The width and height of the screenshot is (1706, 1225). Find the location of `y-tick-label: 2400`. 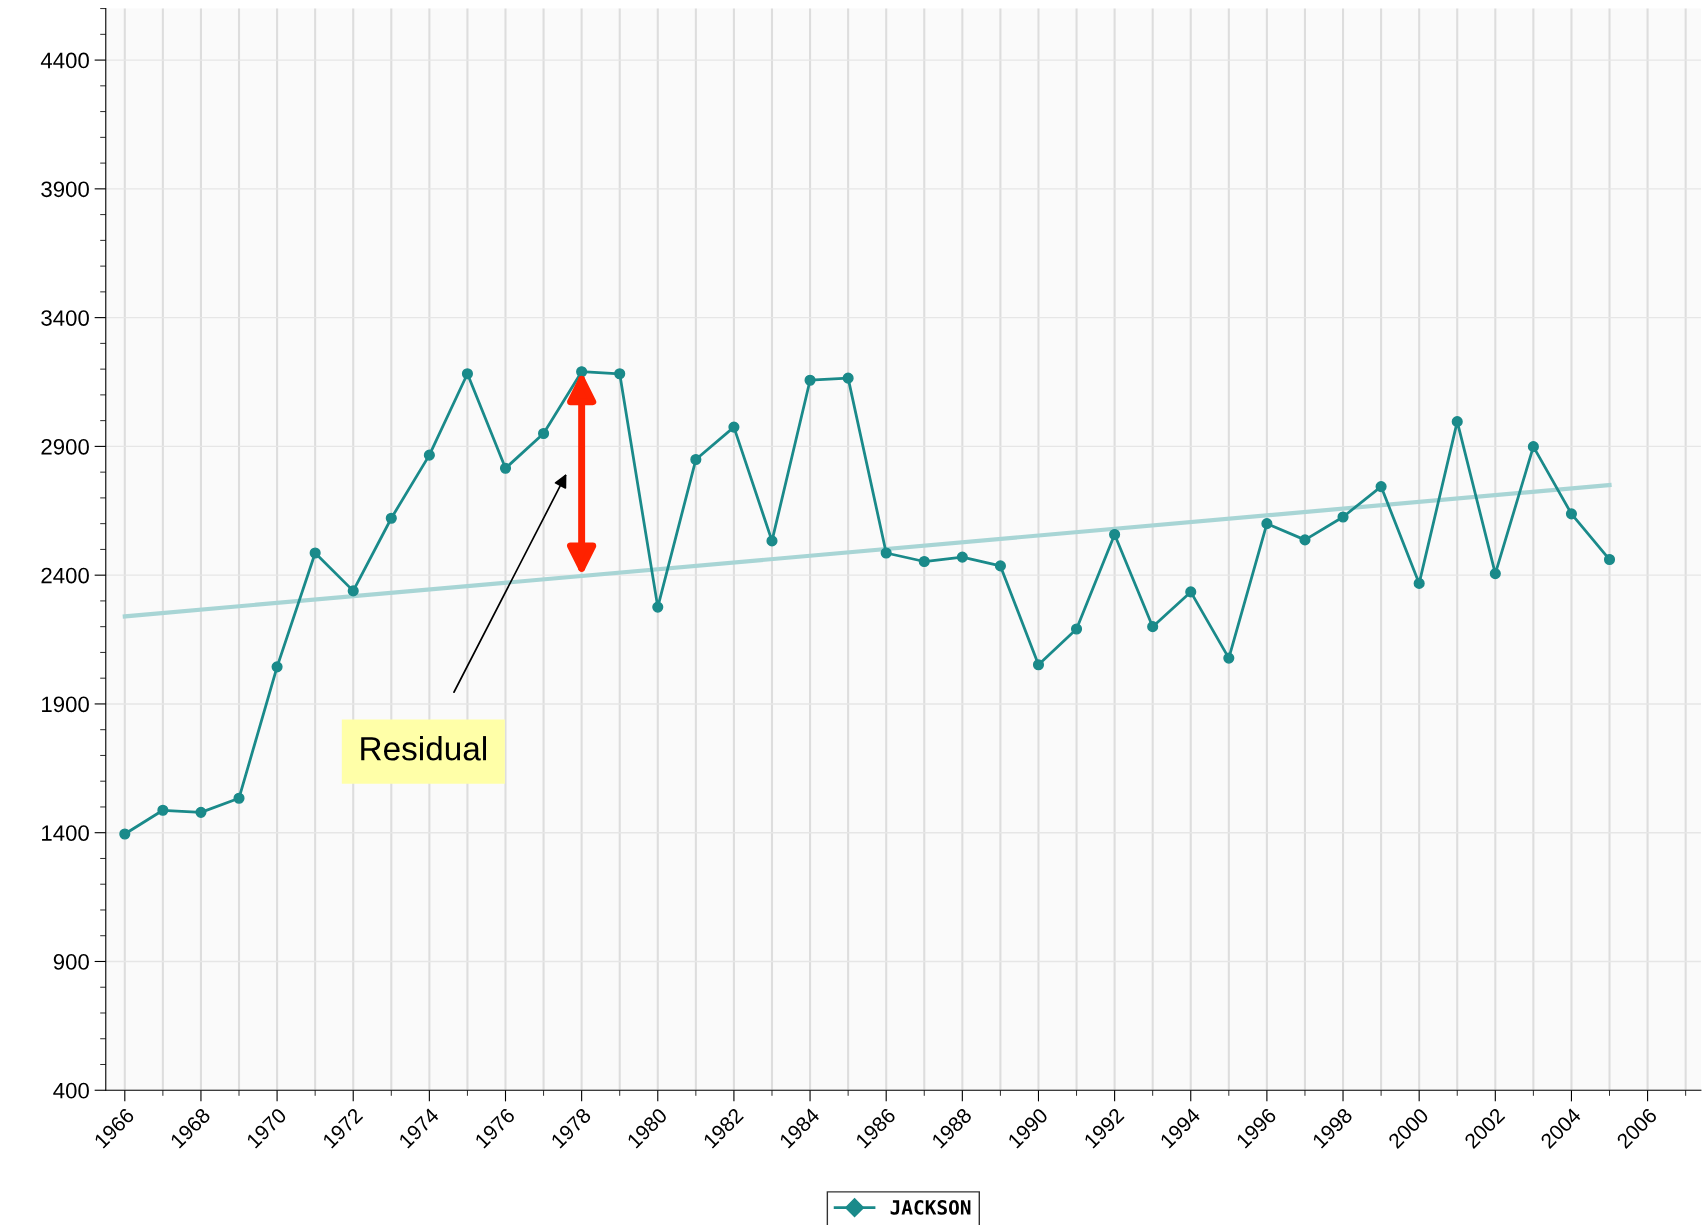

y-tick-label: 2400 is located at coordinates (65, 575).